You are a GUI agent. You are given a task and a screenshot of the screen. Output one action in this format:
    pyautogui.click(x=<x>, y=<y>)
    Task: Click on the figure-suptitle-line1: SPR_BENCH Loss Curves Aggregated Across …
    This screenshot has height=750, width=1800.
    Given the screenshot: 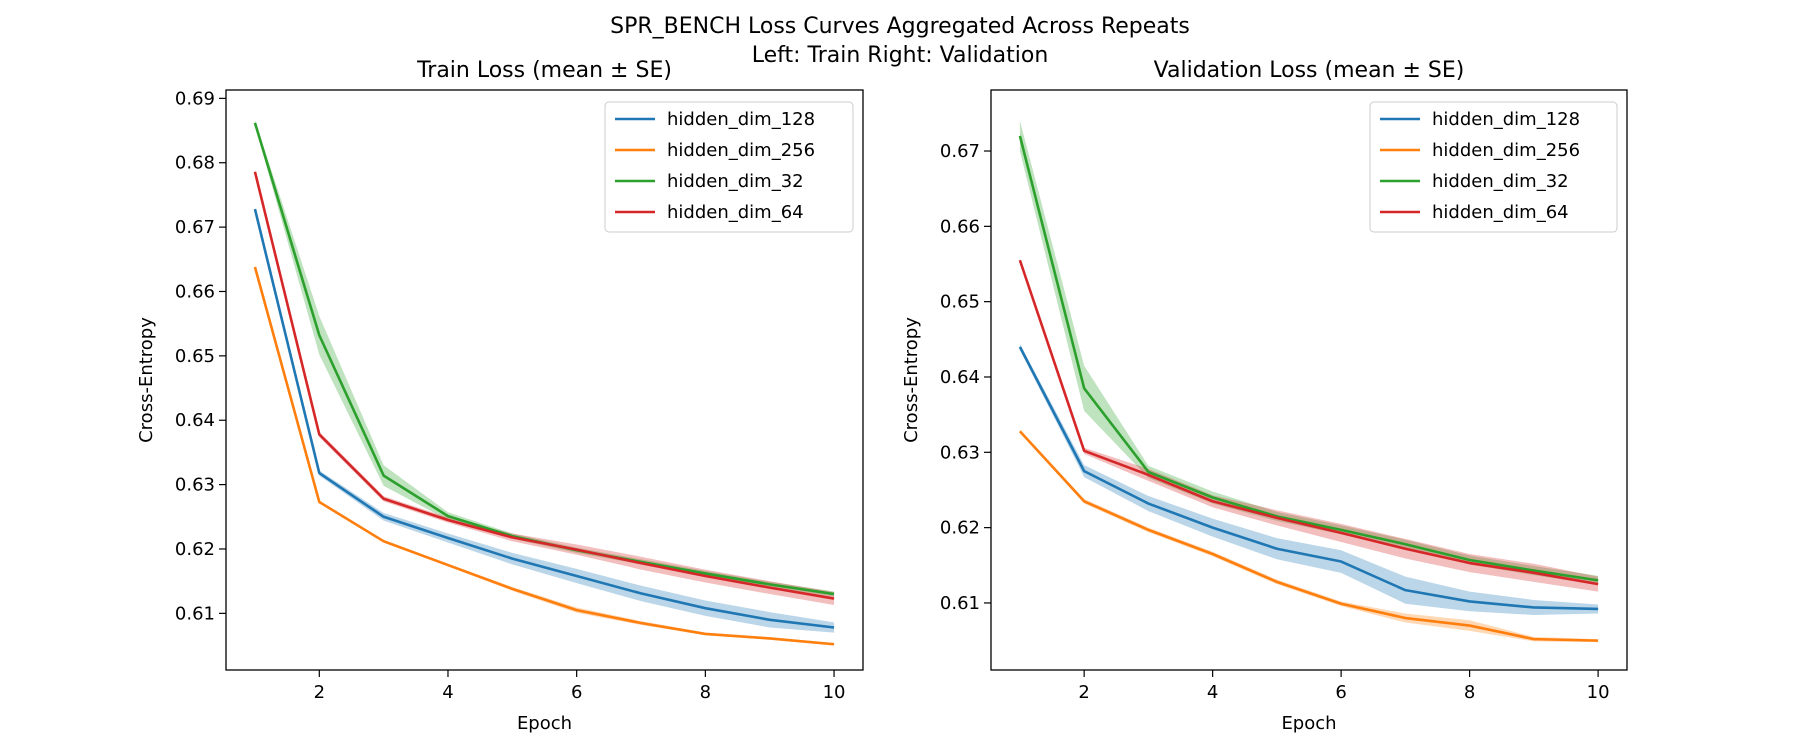 What is the action you would take?
    pyautogui.click(x=900, y=26)
    